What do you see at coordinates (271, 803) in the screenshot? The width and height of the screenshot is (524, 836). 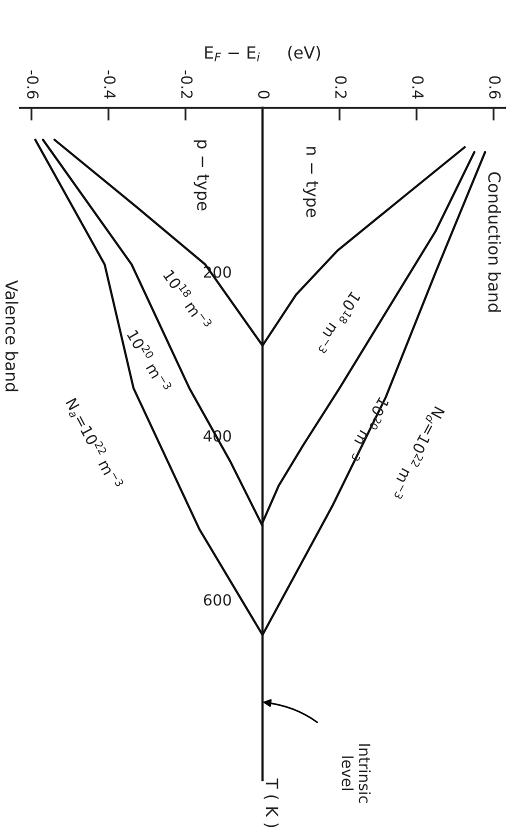 I see `y-axis-title: T ( K )` at bounding box center [271, 803].